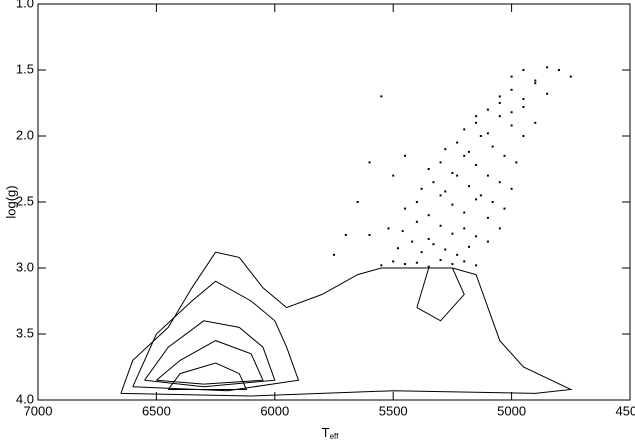  Describe the element at coordinates (335, 436) in the screenshot. I see `x-axis-label-sub: eff` at that location.